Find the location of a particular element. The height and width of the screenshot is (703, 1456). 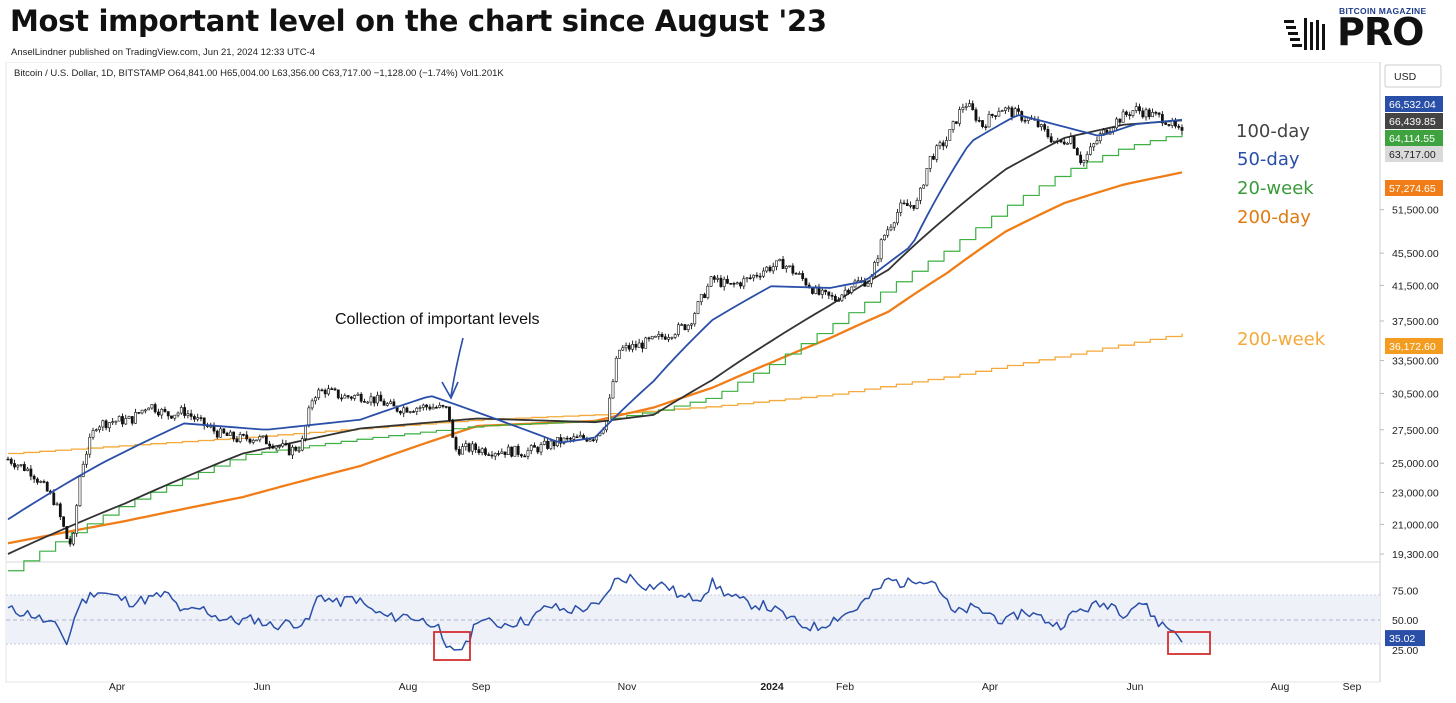

price-tag-label: 64,114.55 is located at coordinates (1412, 139).